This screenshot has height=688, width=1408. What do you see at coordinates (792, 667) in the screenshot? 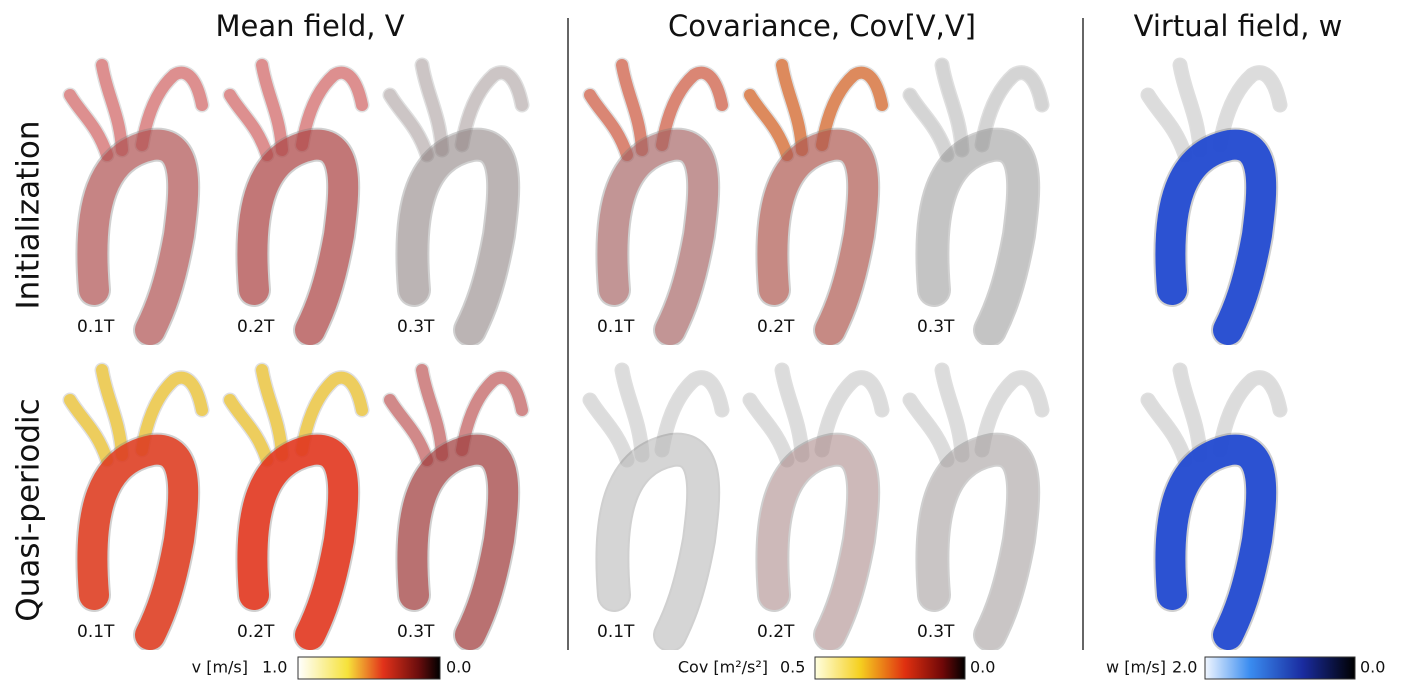
I see `colorbar-max: 0.5` at bounding box center [792, 667].